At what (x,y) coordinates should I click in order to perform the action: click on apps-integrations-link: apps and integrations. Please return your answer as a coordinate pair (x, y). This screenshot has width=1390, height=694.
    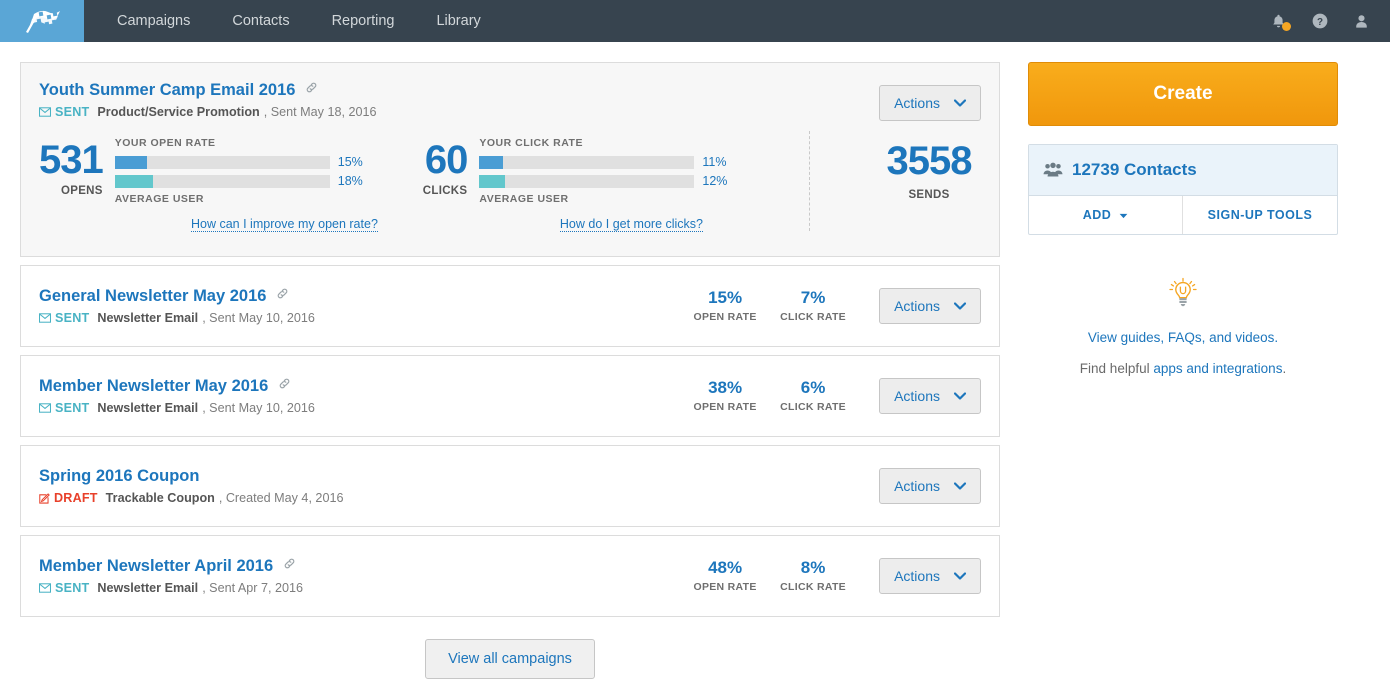
    Looking at the image, I should click on (1218, 368).